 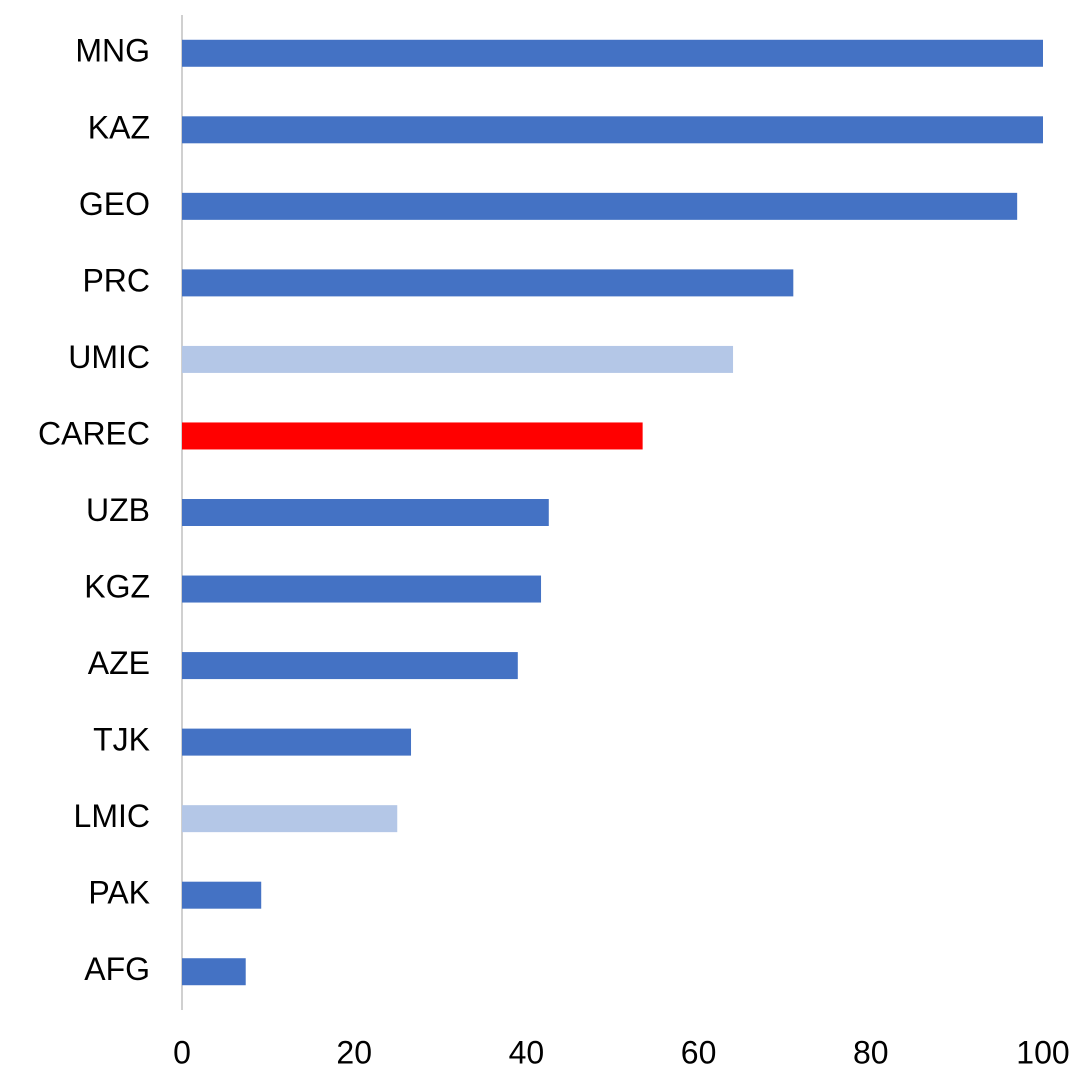 I want to click on y-tick-label: GEO, so click(x=114, y=204).